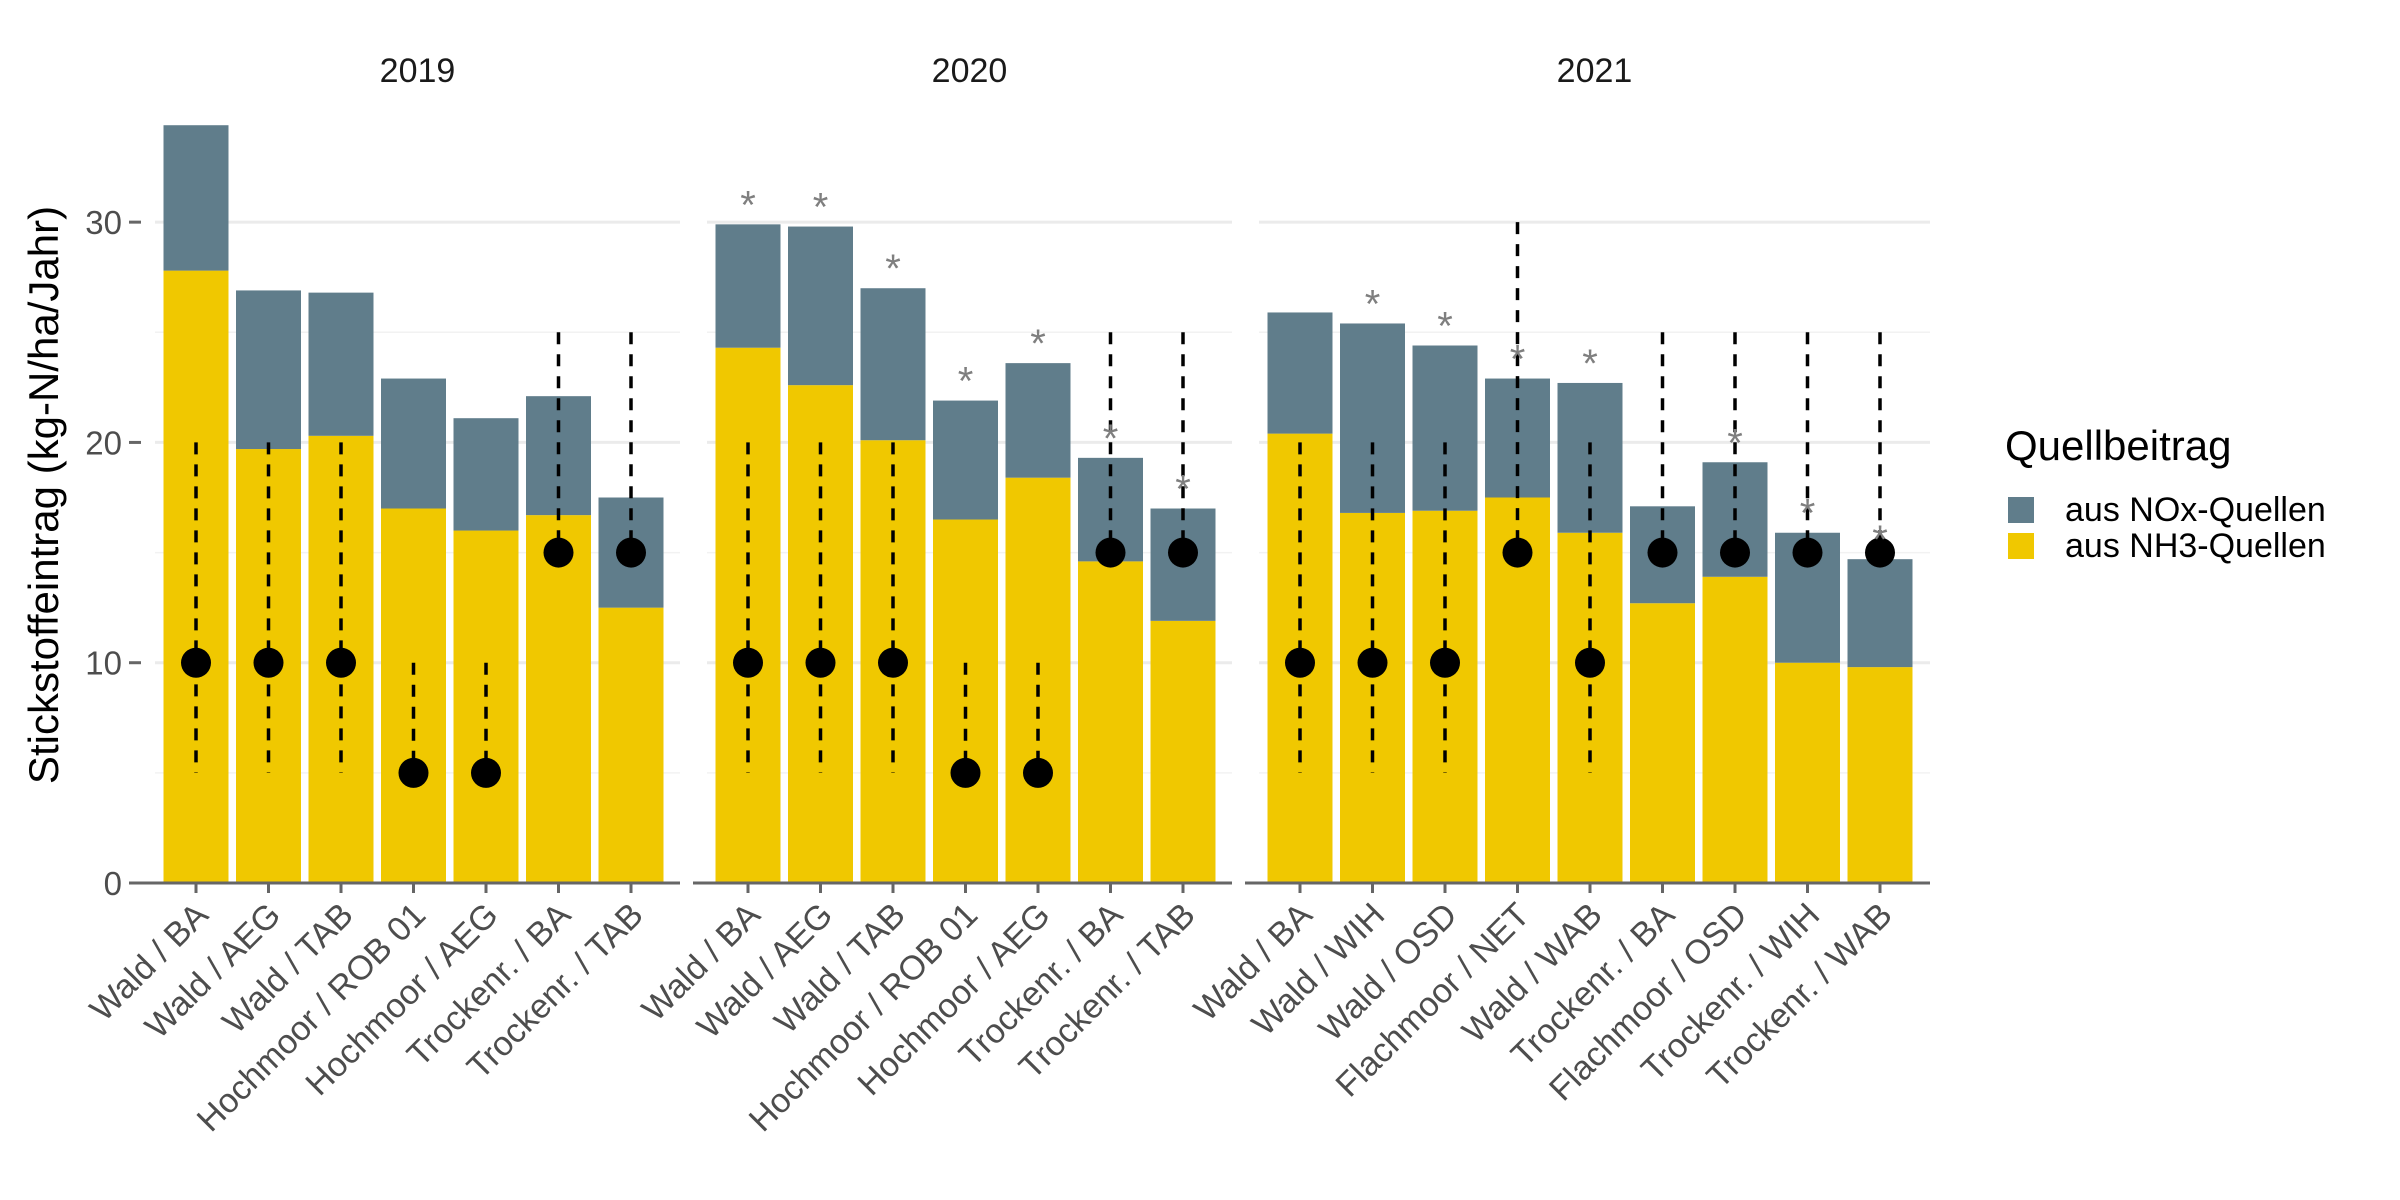  Describe the element at coordinates (2118, 445) in the screenshot. I see `legend-title: Quellbeitrag` at that location.